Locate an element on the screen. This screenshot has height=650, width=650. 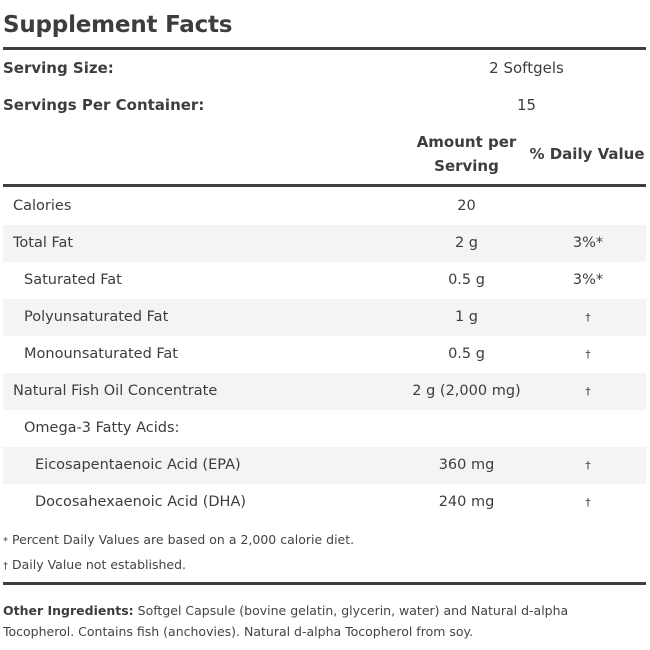
other-ingredients-label: Other Ingredients: is located at coordinates (68, 610).